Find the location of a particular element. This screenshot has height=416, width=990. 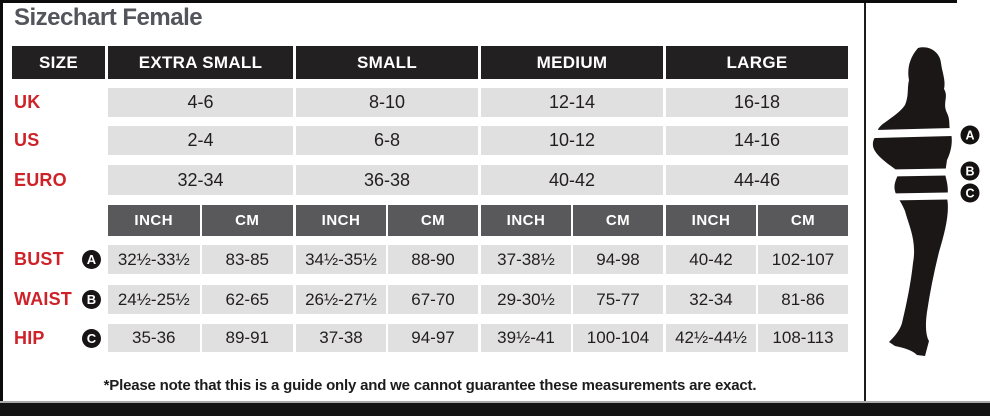

bust-l-inch-cell: 40-42 is located at coordinates (711, 259).